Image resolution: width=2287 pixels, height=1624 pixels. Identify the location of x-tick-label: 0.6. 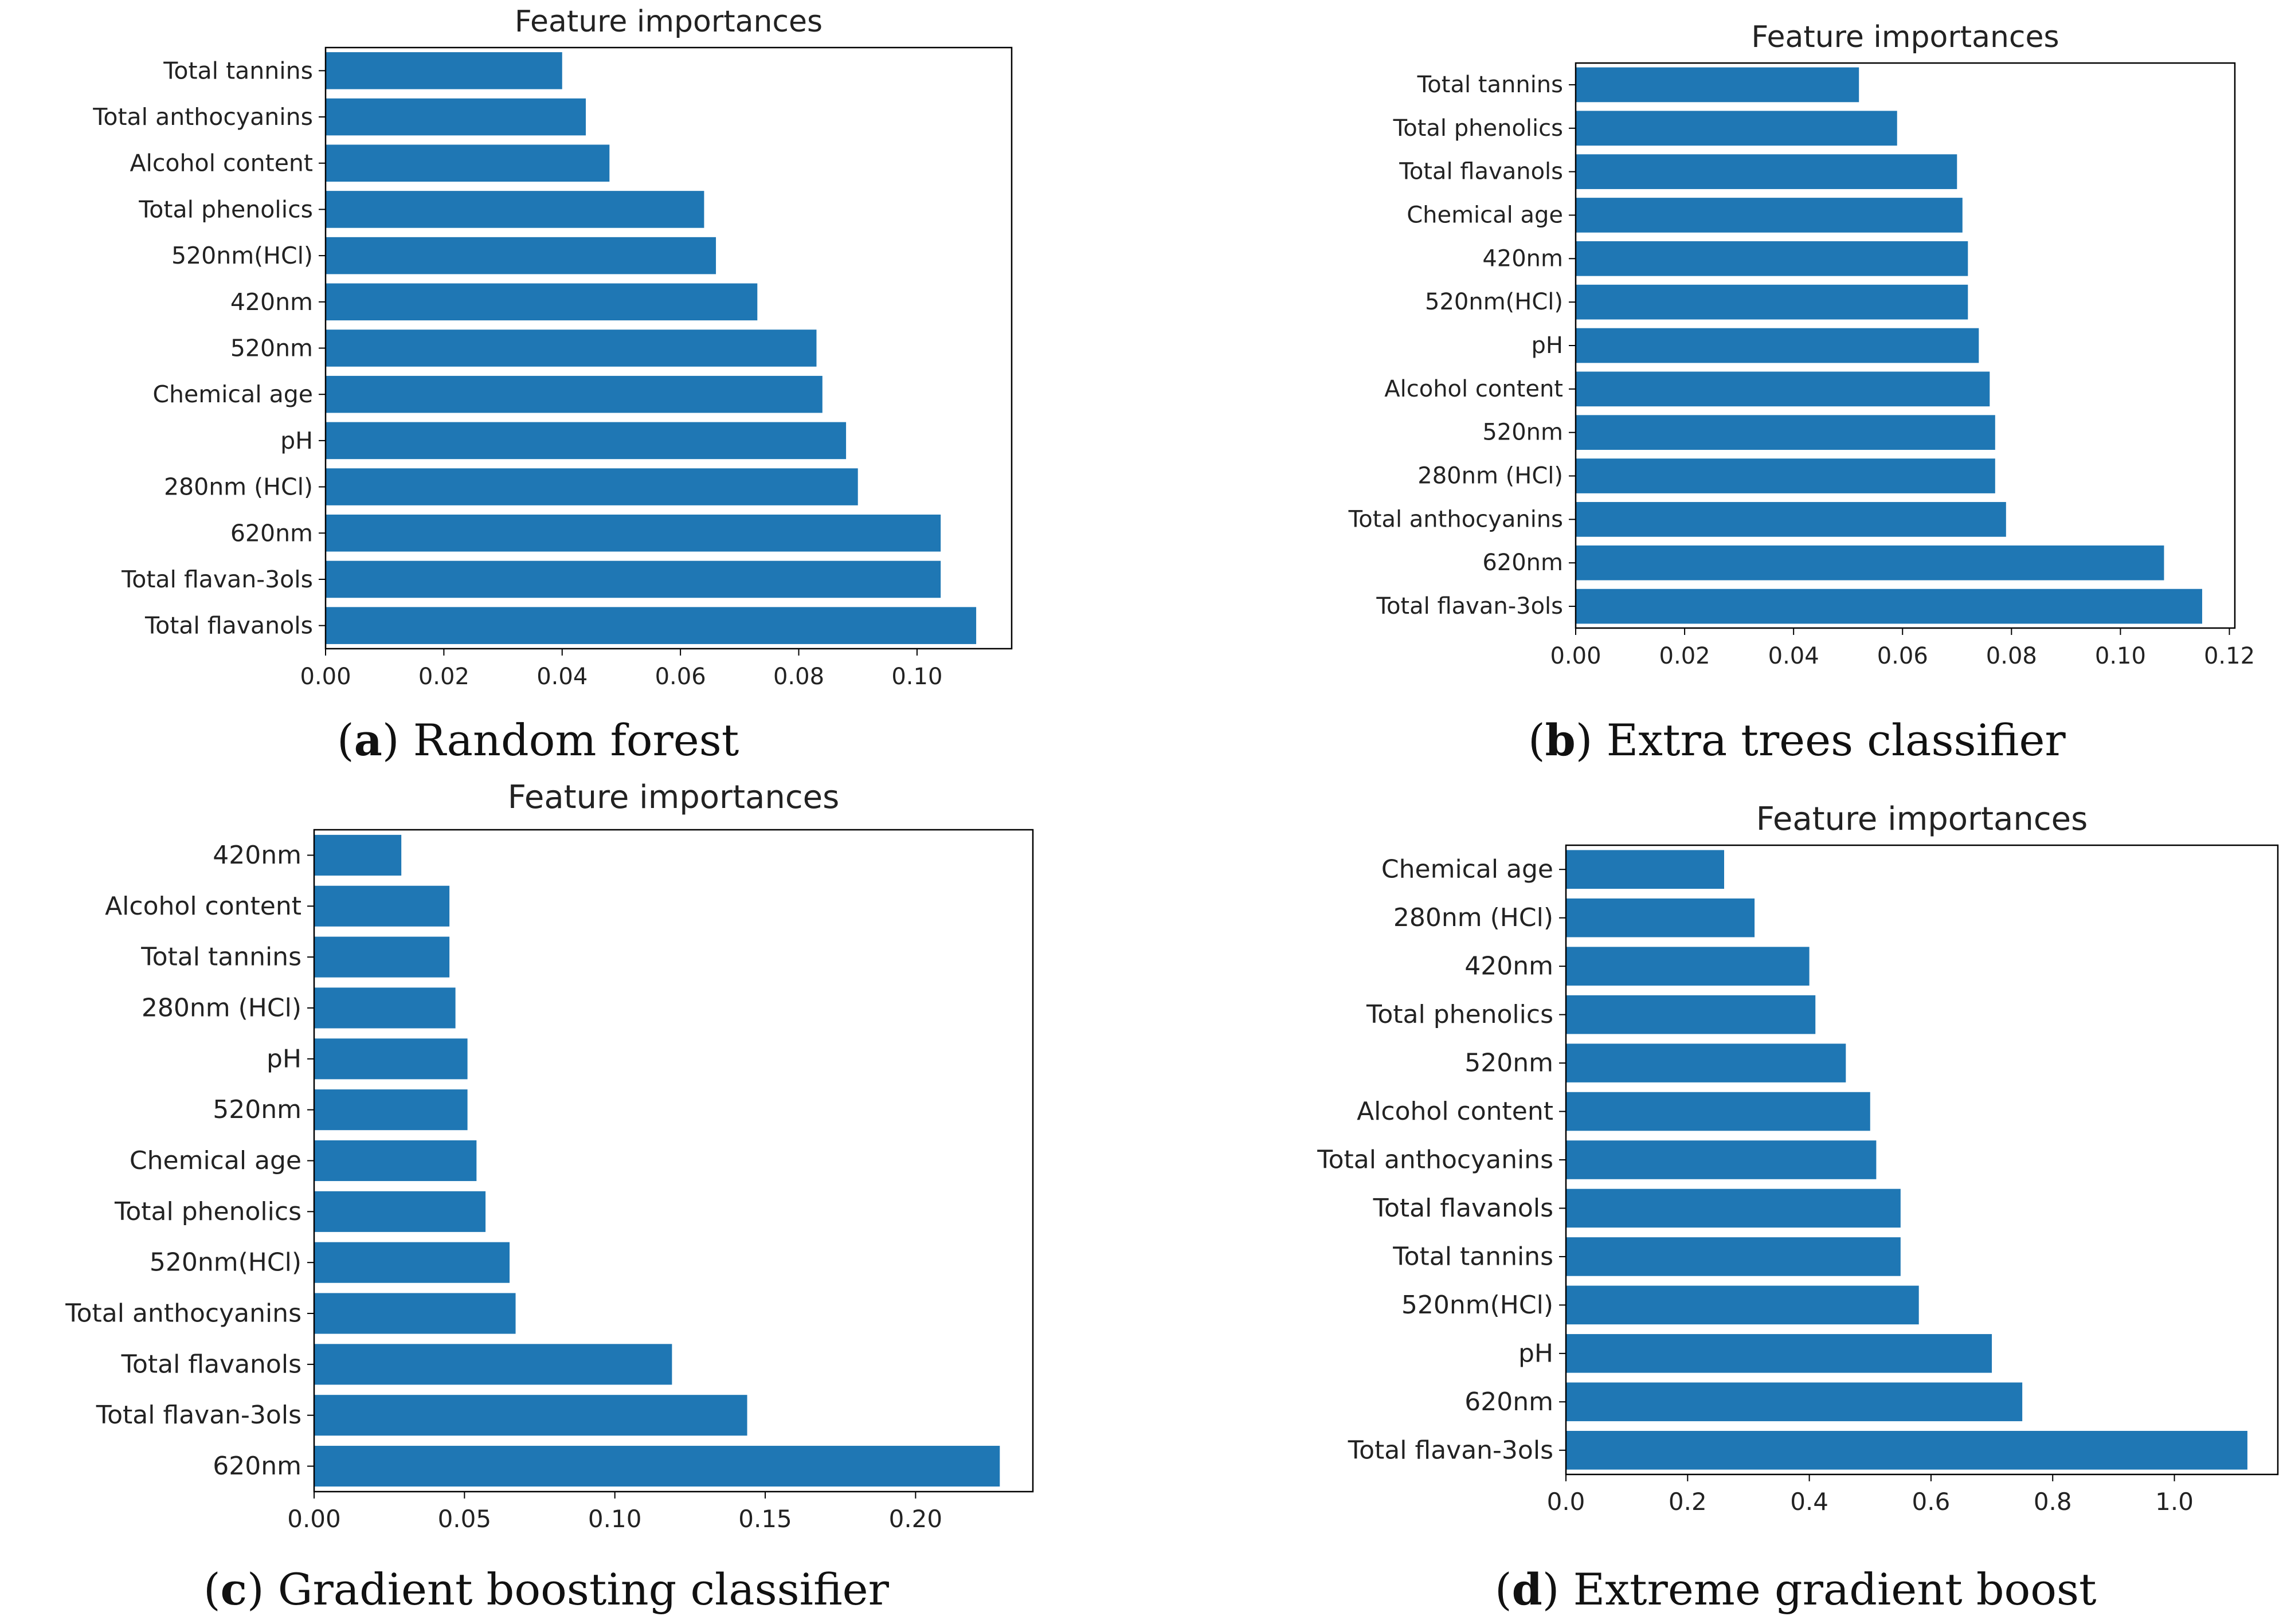
(1931, 1502).